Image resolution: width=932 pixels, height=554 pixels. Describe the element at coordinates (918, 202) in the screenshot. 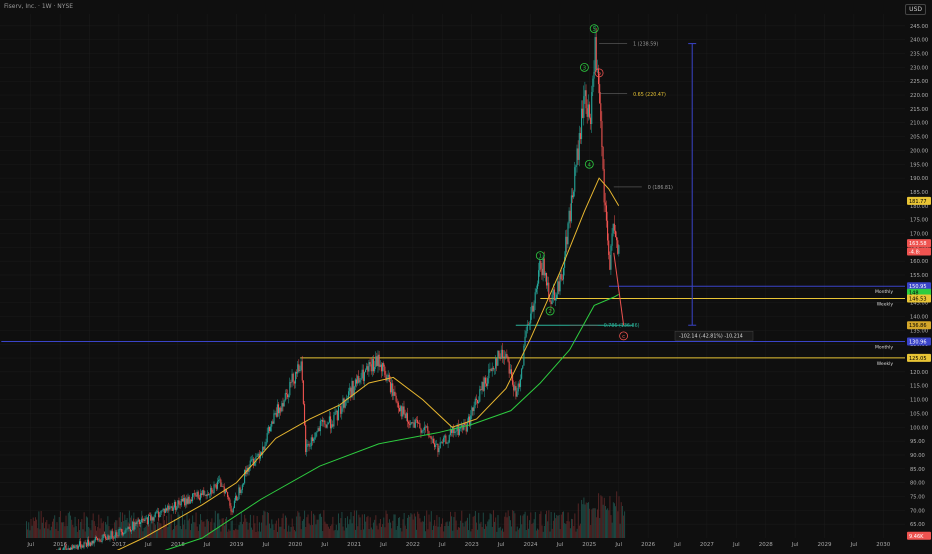

I see `price-tag: 181.77` at that location.